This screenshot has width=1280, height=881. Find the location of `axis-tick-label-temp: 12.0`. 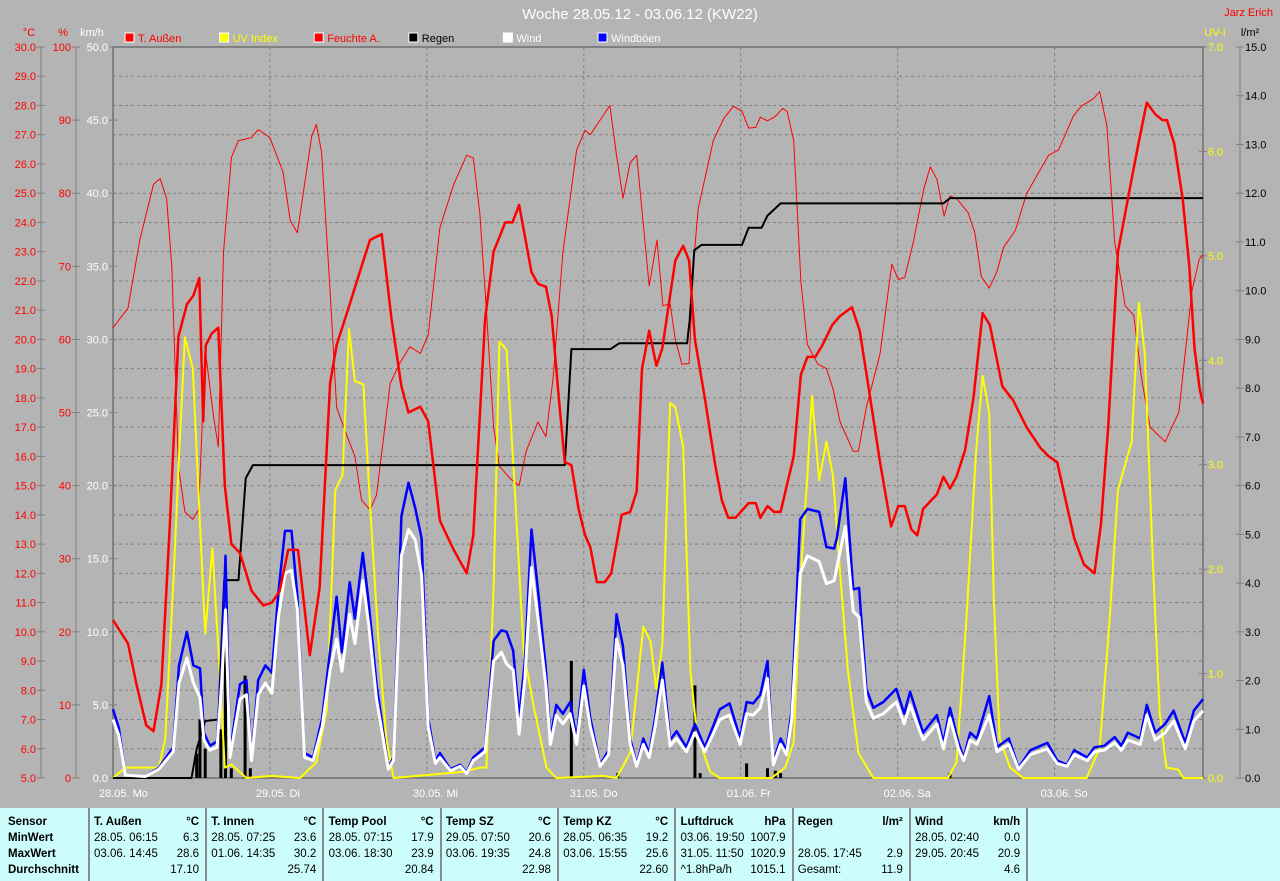

axis-tick-label-temp: 12.0 is located at coordinates (25, 574).